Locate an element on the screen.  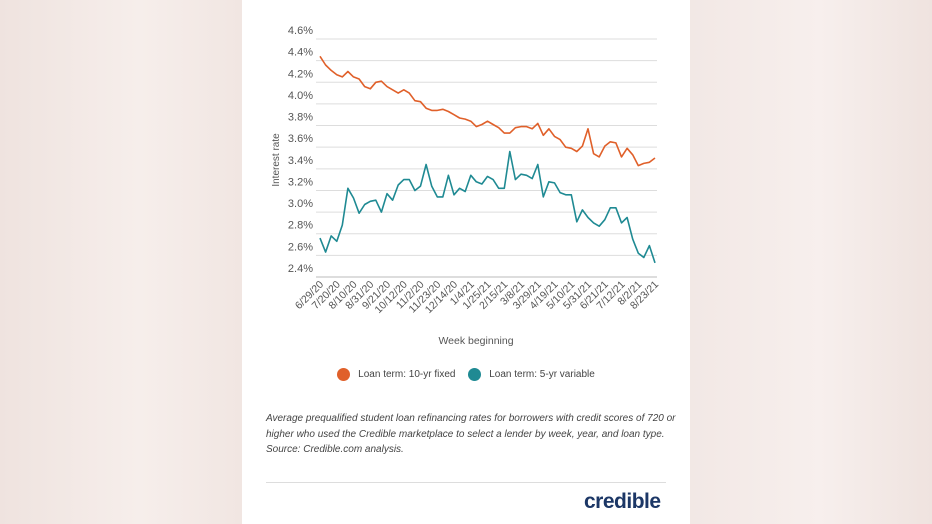
y-tick-label: 3.0% is located at coordinates (300, 204).